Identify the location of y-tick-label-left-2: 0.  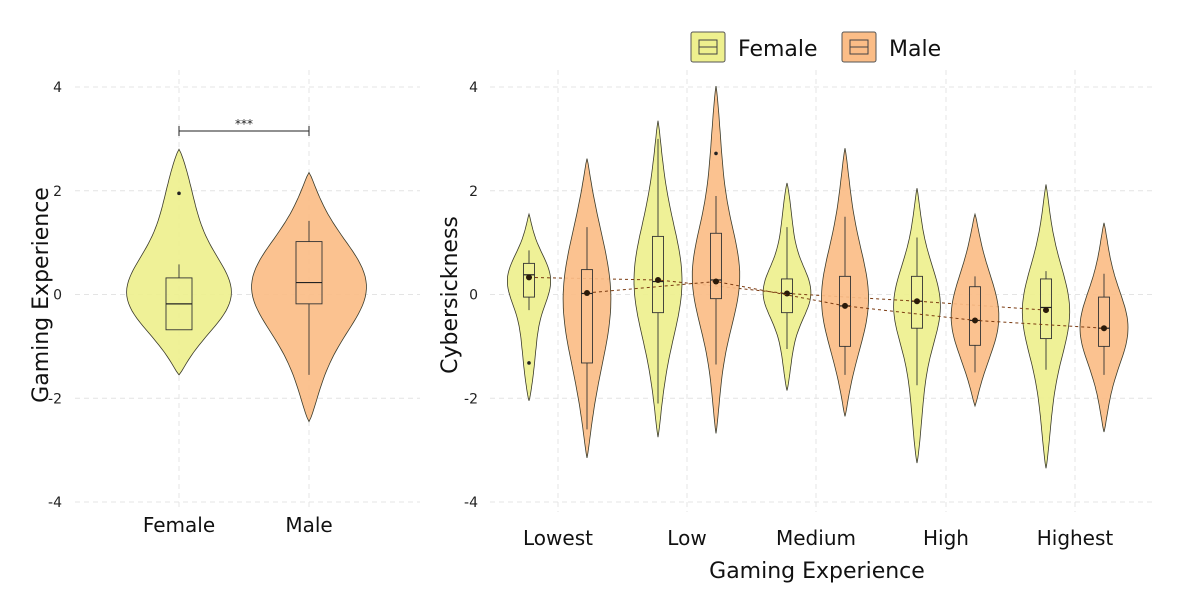
(57, 296).